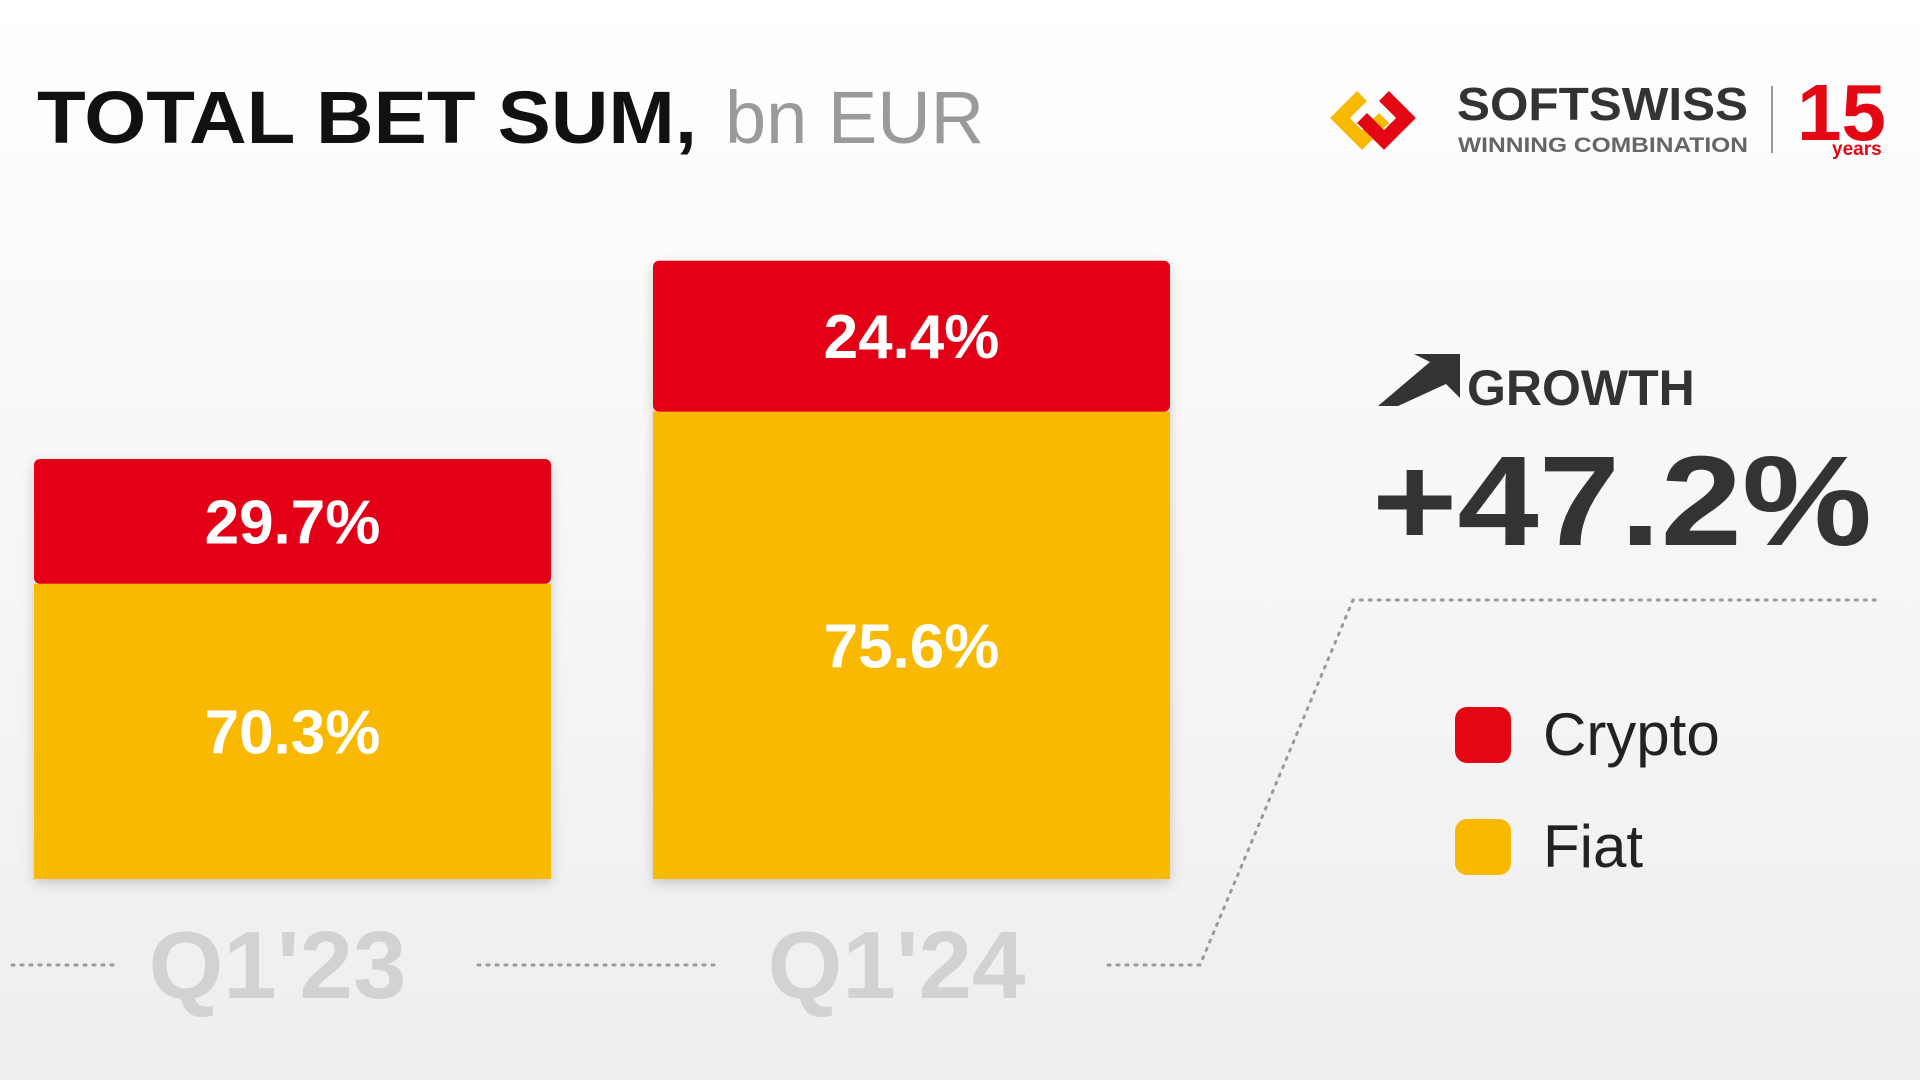 The image size is (1920, 1080). Describe the element at coordinates (854, 117) in the screenshot. I see `chart-subtitle: bn EUR` at that location.